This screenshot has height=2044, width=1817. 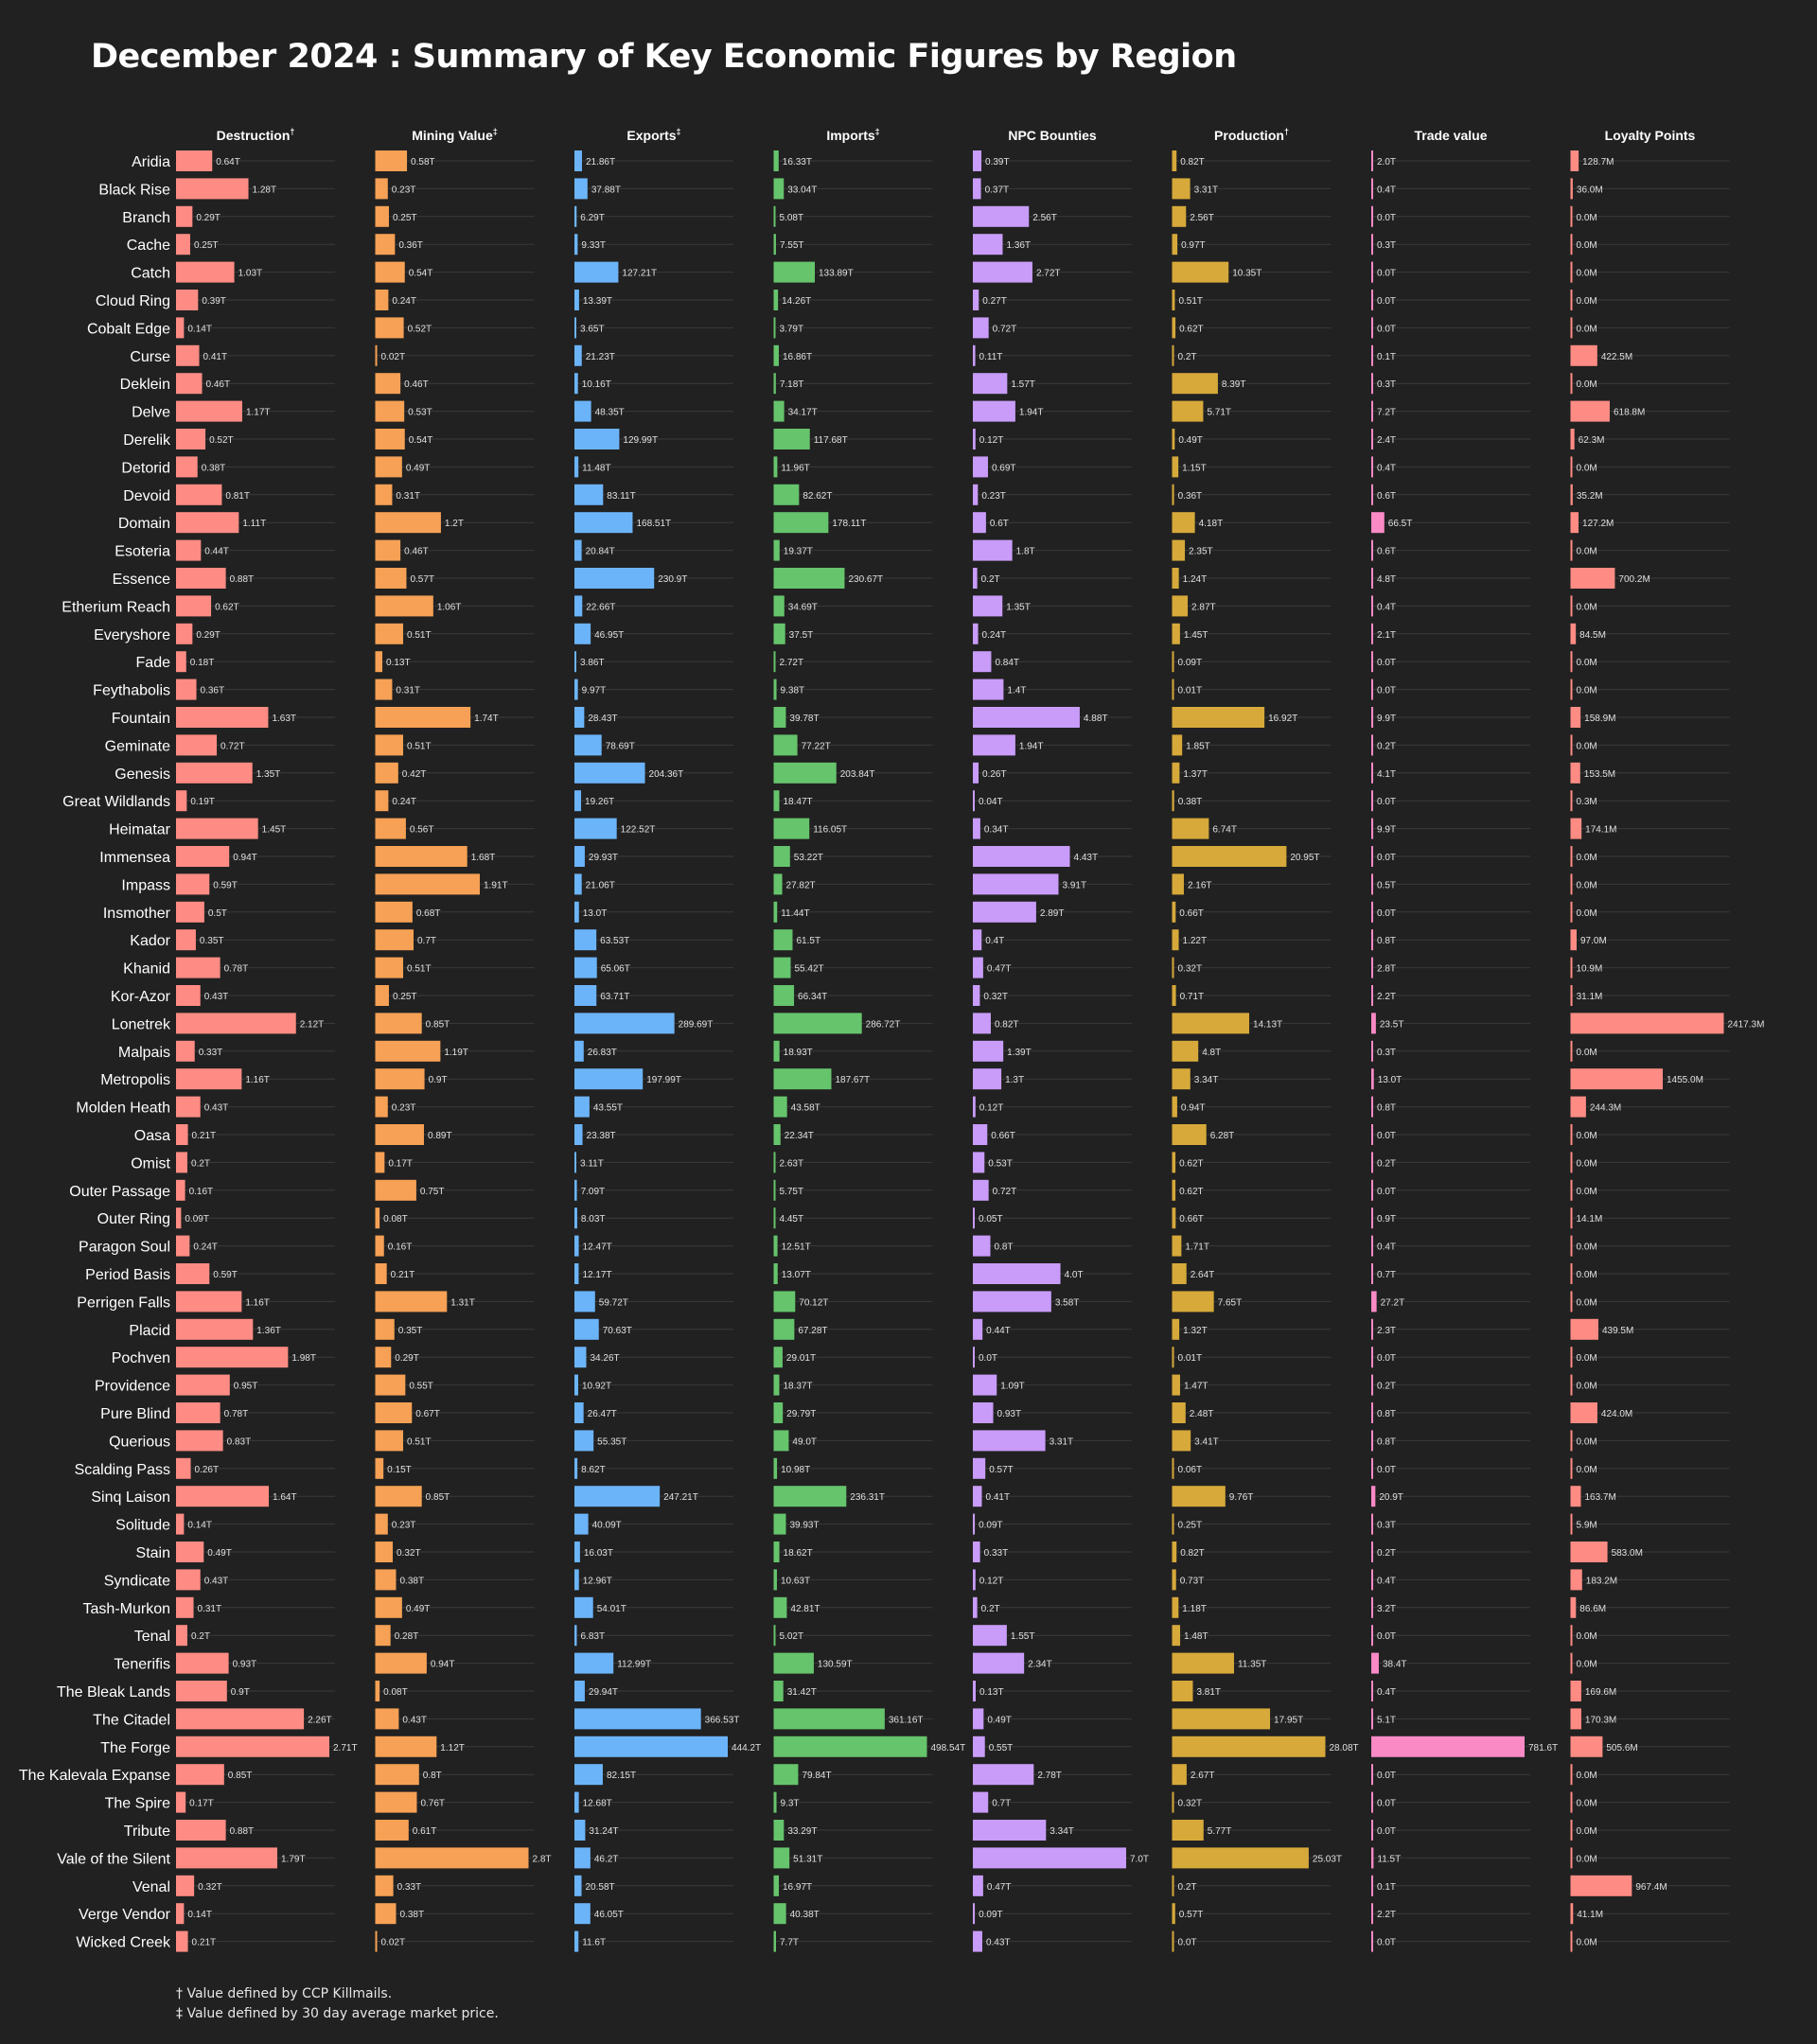 I want to click on bar-value-label: 34.17T, so click(x=803, y=413).